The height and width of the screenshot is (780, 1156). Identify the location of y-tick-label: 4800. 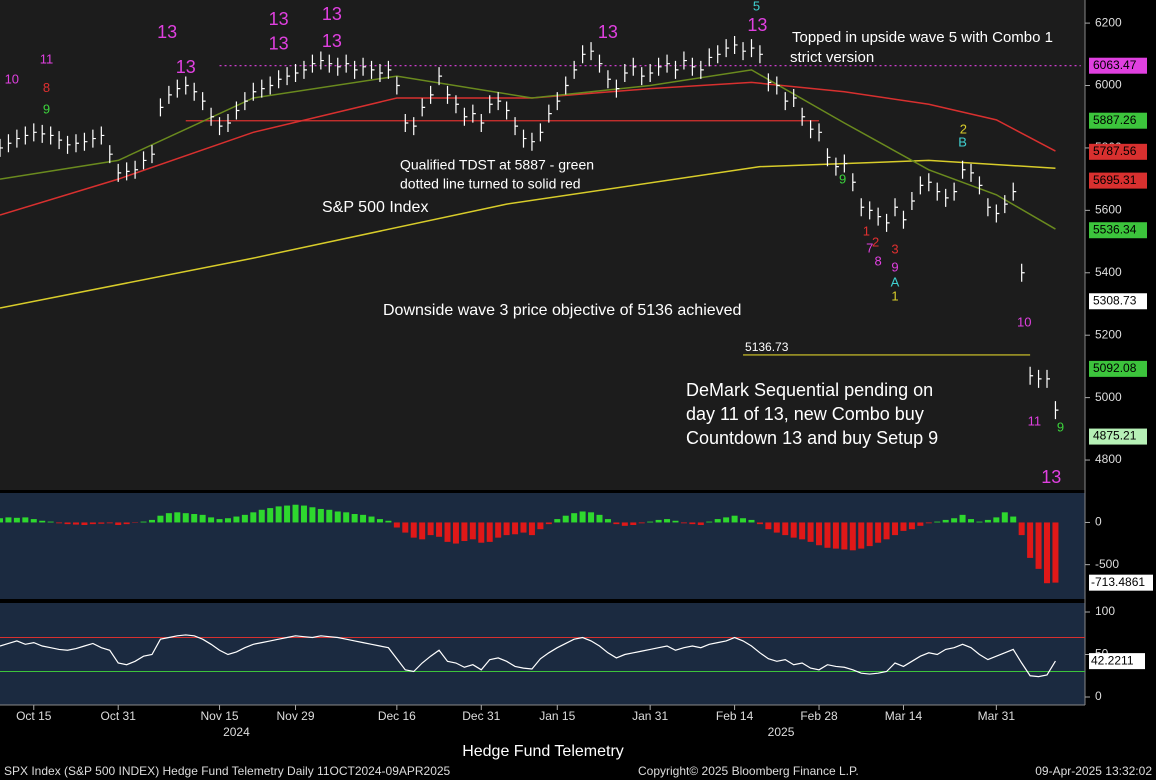
(1108, 459).